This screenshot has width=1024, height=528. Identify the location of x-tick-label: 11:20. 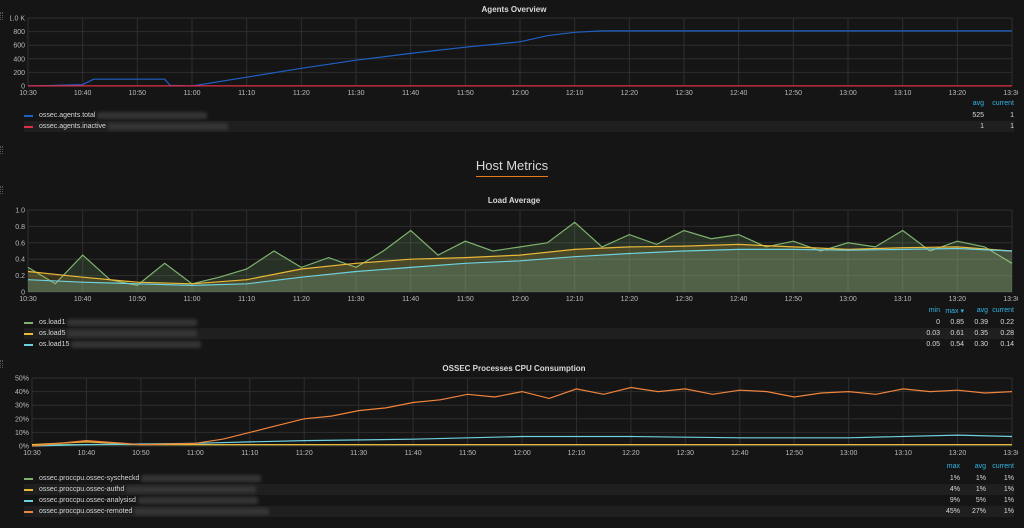
(304, 453).